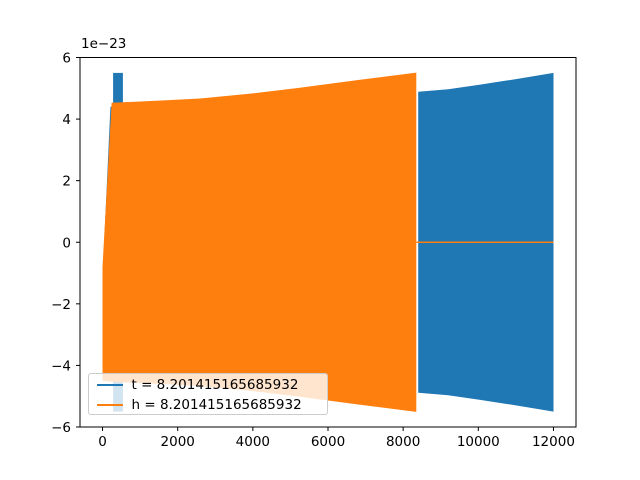 This screenshot has height=480, width=640. What do you see at coordinates (553, 442) in the screenshot?
I see `x-tick-label: 12000` at bounding box center [553, 442].